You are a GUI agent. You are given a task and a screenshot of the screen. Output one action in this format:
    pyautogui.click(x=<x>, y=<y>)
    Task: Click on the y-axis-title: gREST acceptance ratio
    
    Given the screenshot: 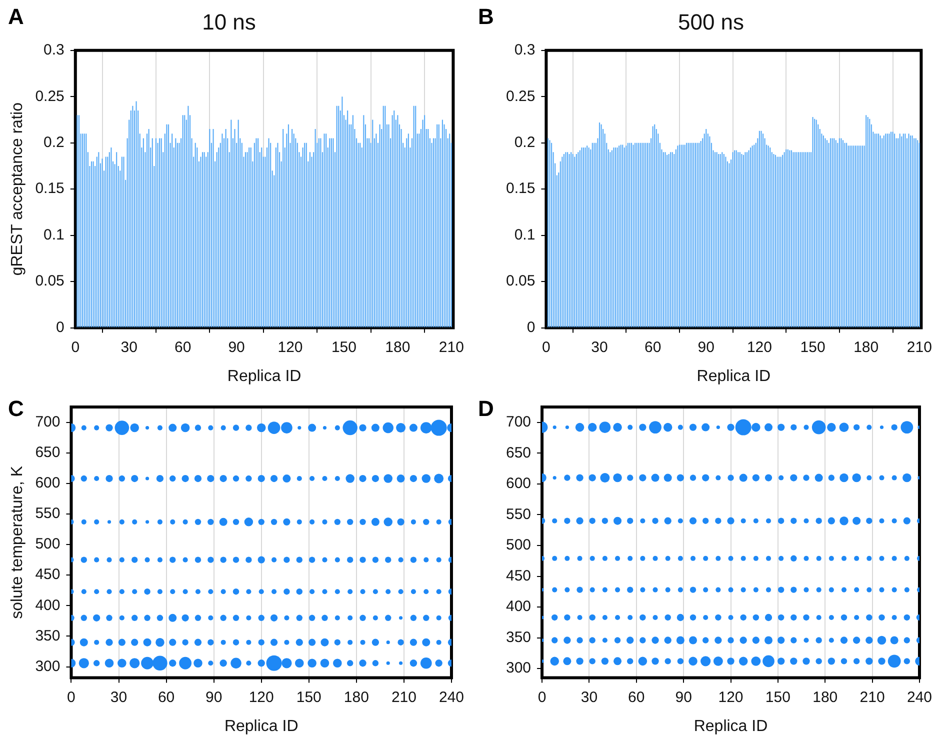 What is the action you would take?
    pyautogui.click(x=17, y=189)
    